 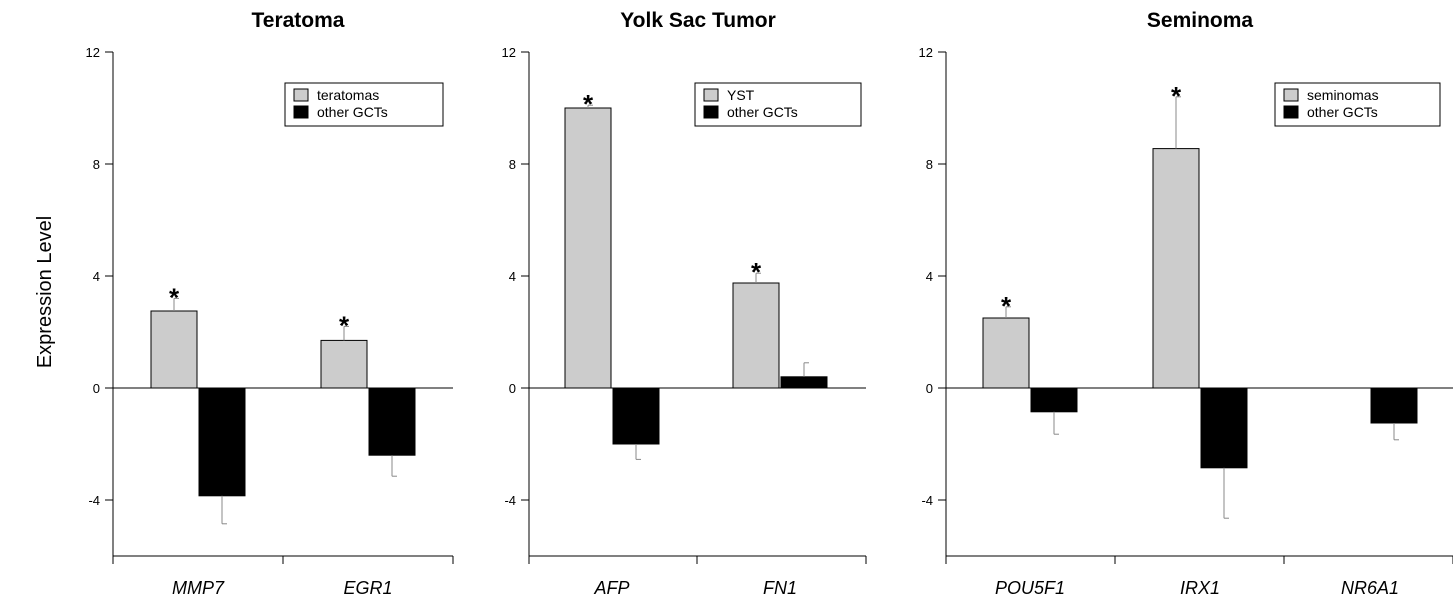 What do you see at coordinates (1224, 428) in the screenshot?
I see `bar-other-gcts-irx1` at bounding box center [1224, 428].